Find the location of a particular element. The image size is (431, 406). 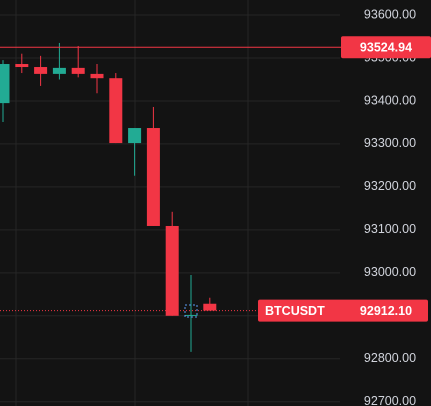

symbol-label: BTCUSDT is located at coordinates (295, 311).